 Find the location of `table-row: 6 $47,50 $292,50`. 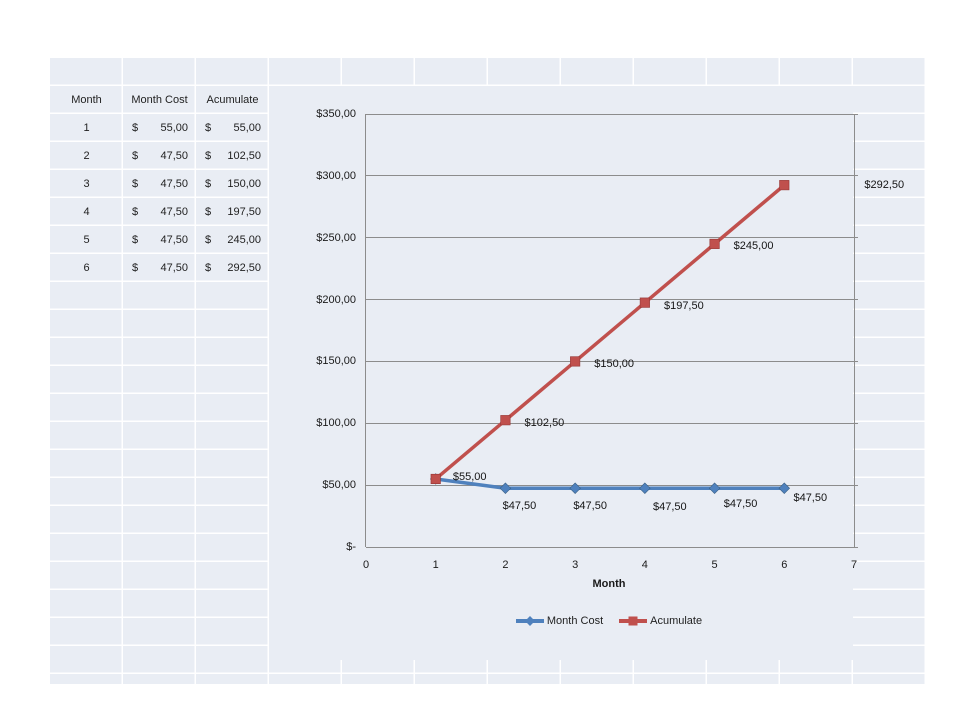

table-row: 6 $47,50 $292,50 is located at coordinates (159, 268).